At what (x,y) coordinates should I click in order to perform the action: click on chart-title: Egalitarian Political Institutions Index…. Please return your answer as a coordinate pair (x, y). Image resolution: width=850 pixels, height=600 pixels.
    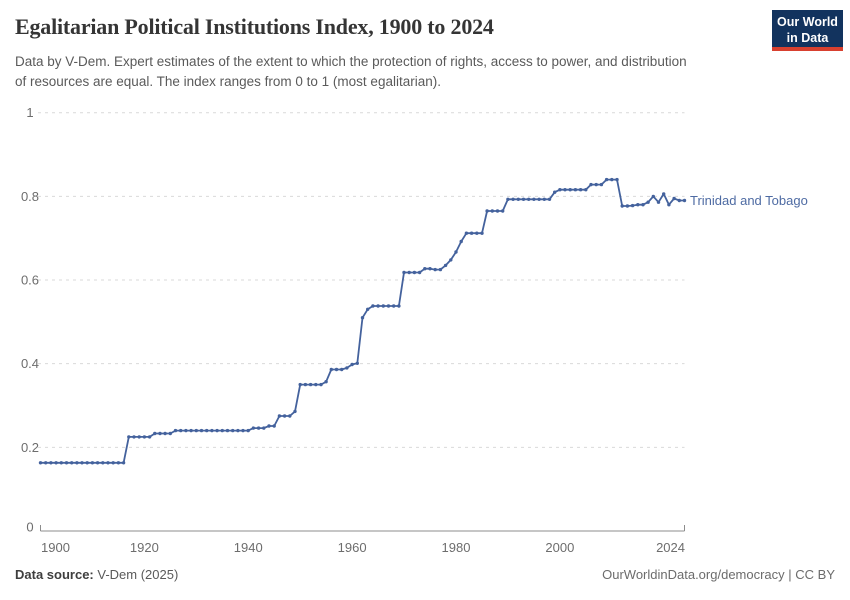
    Looking at the image, I should click on (254, 26).